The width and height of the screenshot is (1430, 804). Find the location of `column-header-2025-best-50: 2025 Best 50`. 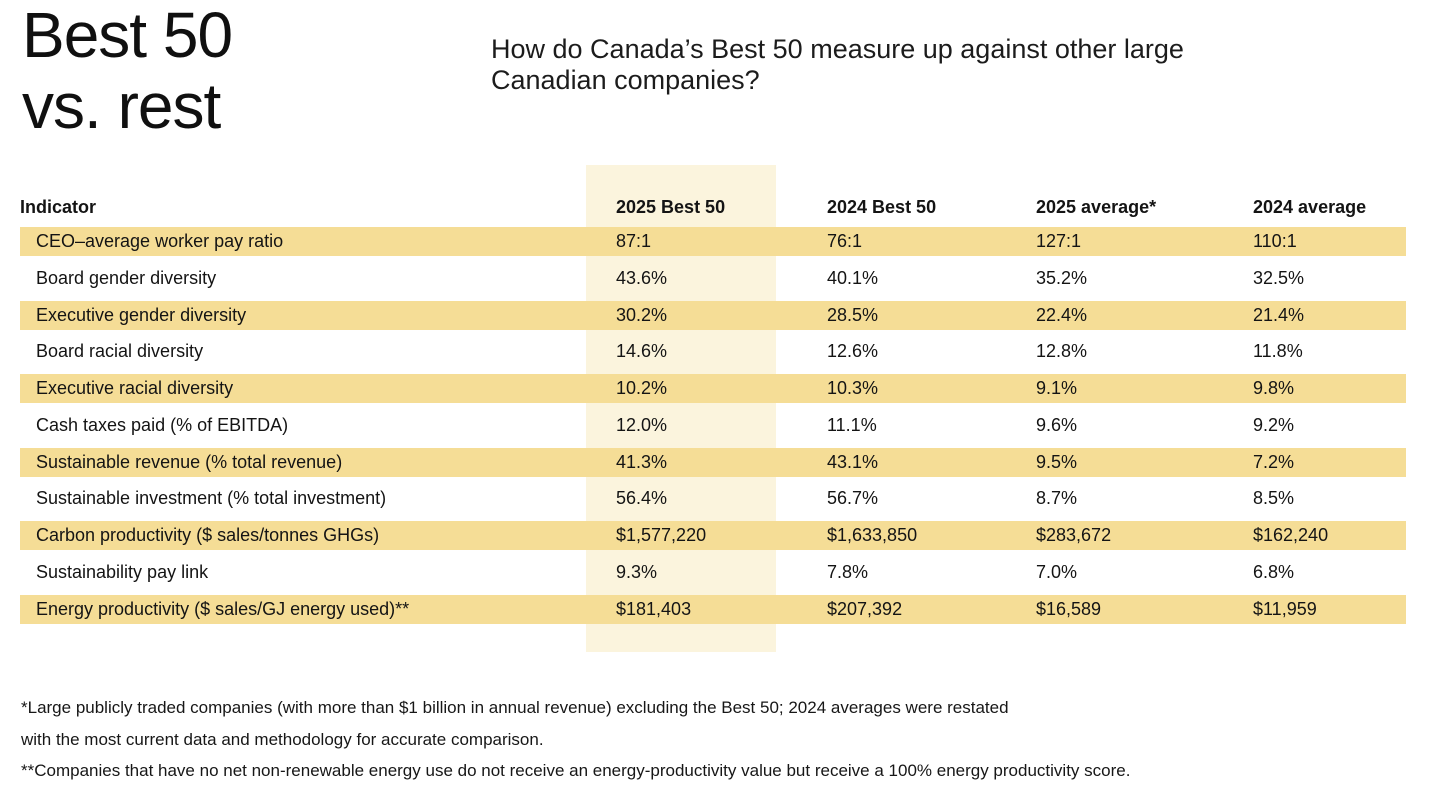

column-header-2025-best-50: 2025 Best 50 is located at coordinates (671, 207).